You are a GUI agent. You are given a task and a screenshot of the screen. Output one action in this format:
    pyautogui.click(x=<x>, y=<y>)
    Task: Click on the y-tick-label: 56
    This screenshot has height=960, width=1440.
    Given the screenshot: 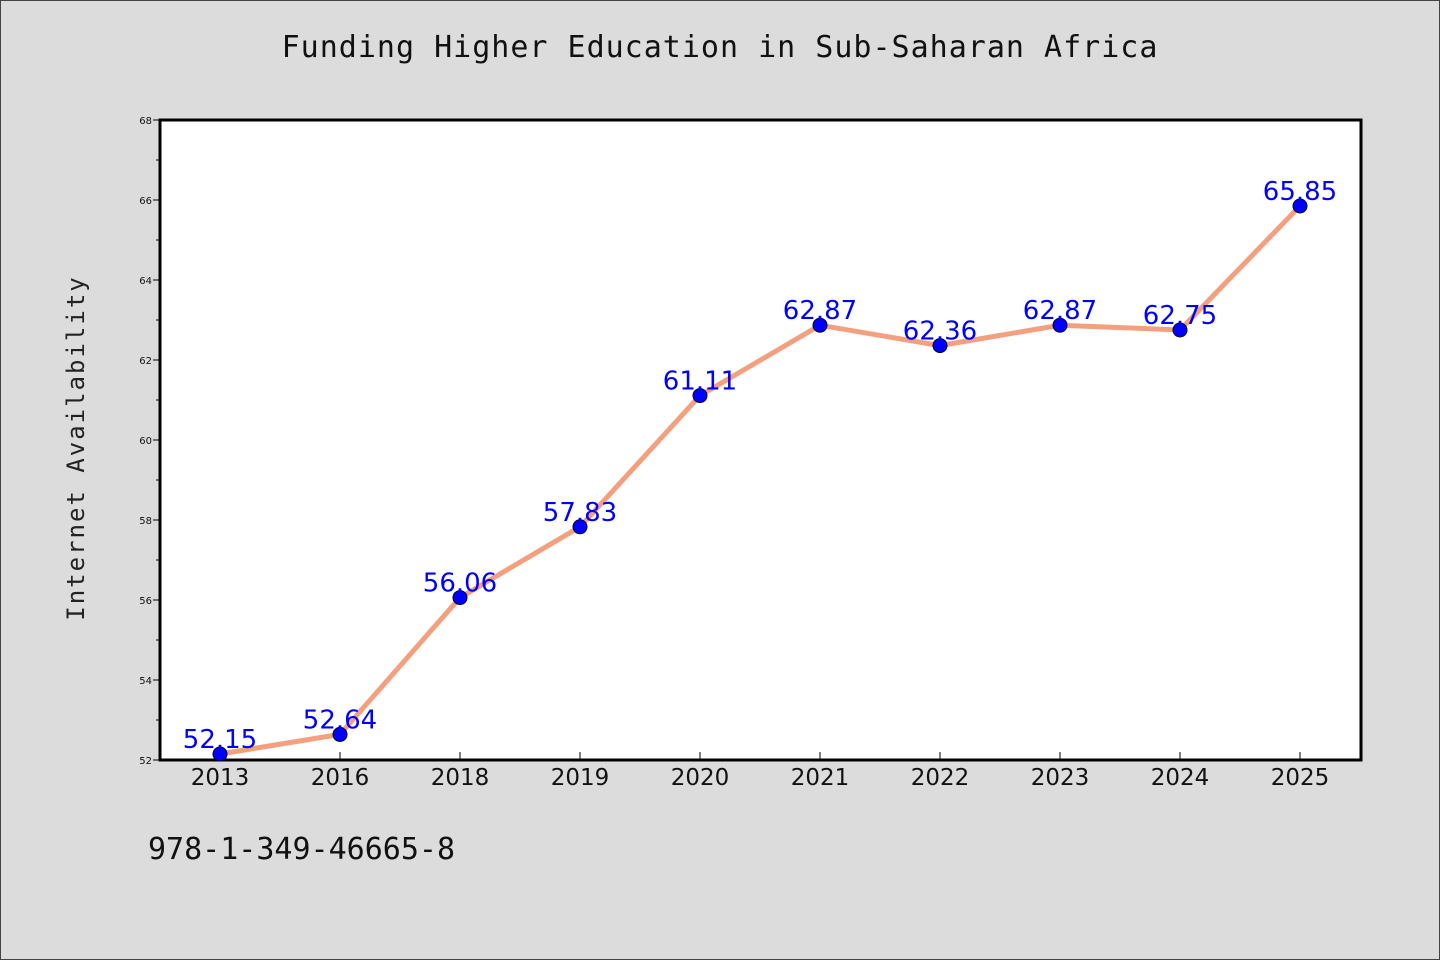 What is the action you would take?
    pyautogui.click(x=145, y=601)
    